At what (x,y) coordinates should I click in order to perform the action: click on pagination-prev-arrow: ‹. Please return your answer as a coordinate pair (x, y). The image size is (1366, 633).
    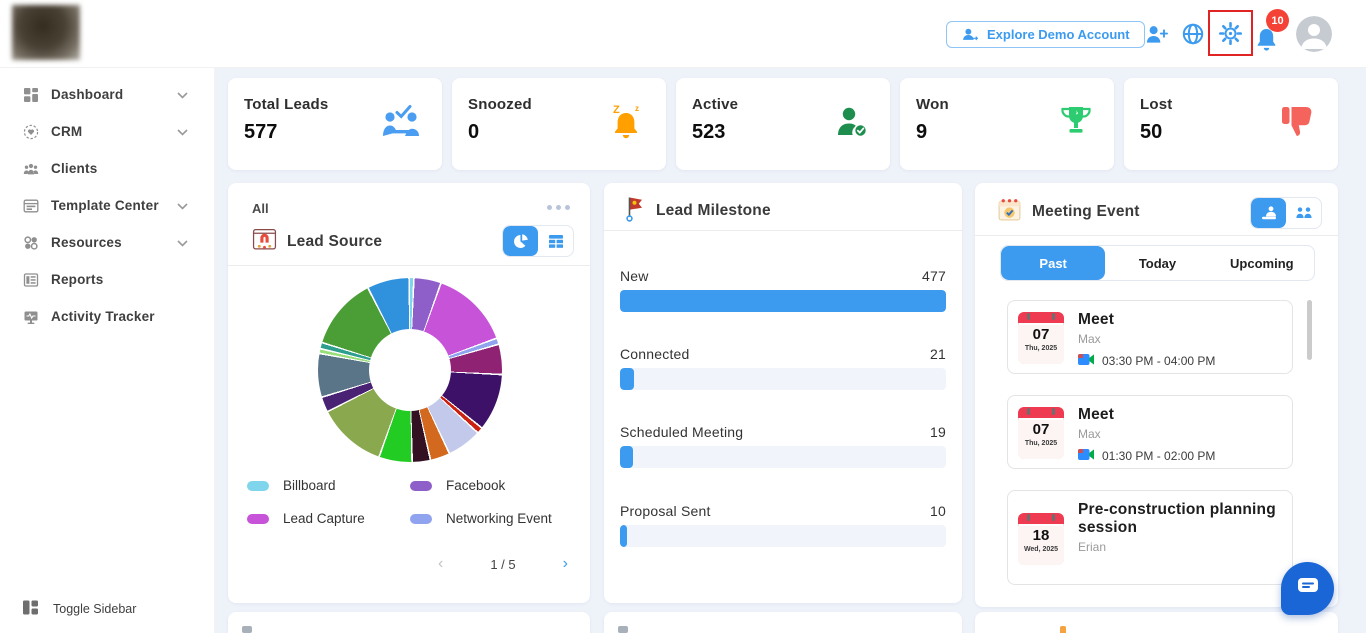
    Looking at the image, I should click on (441, 563).